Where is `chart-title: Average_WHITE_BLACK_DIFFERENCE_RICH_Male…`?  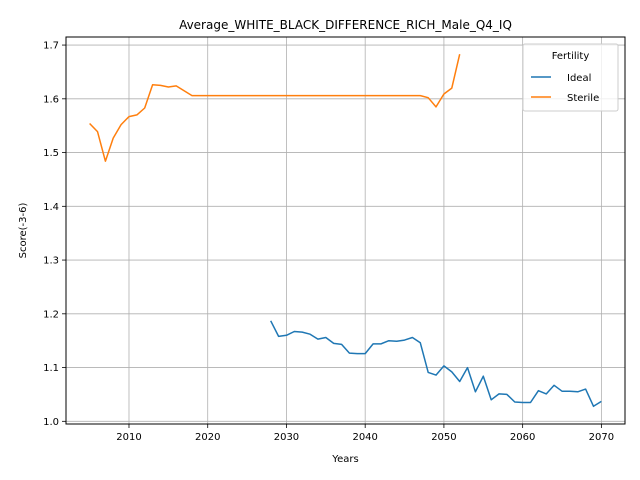 chart-title: Average_WHITE_BLACK_DIFFERENCE_RICH_Male… is located at coordinates (345, 25).